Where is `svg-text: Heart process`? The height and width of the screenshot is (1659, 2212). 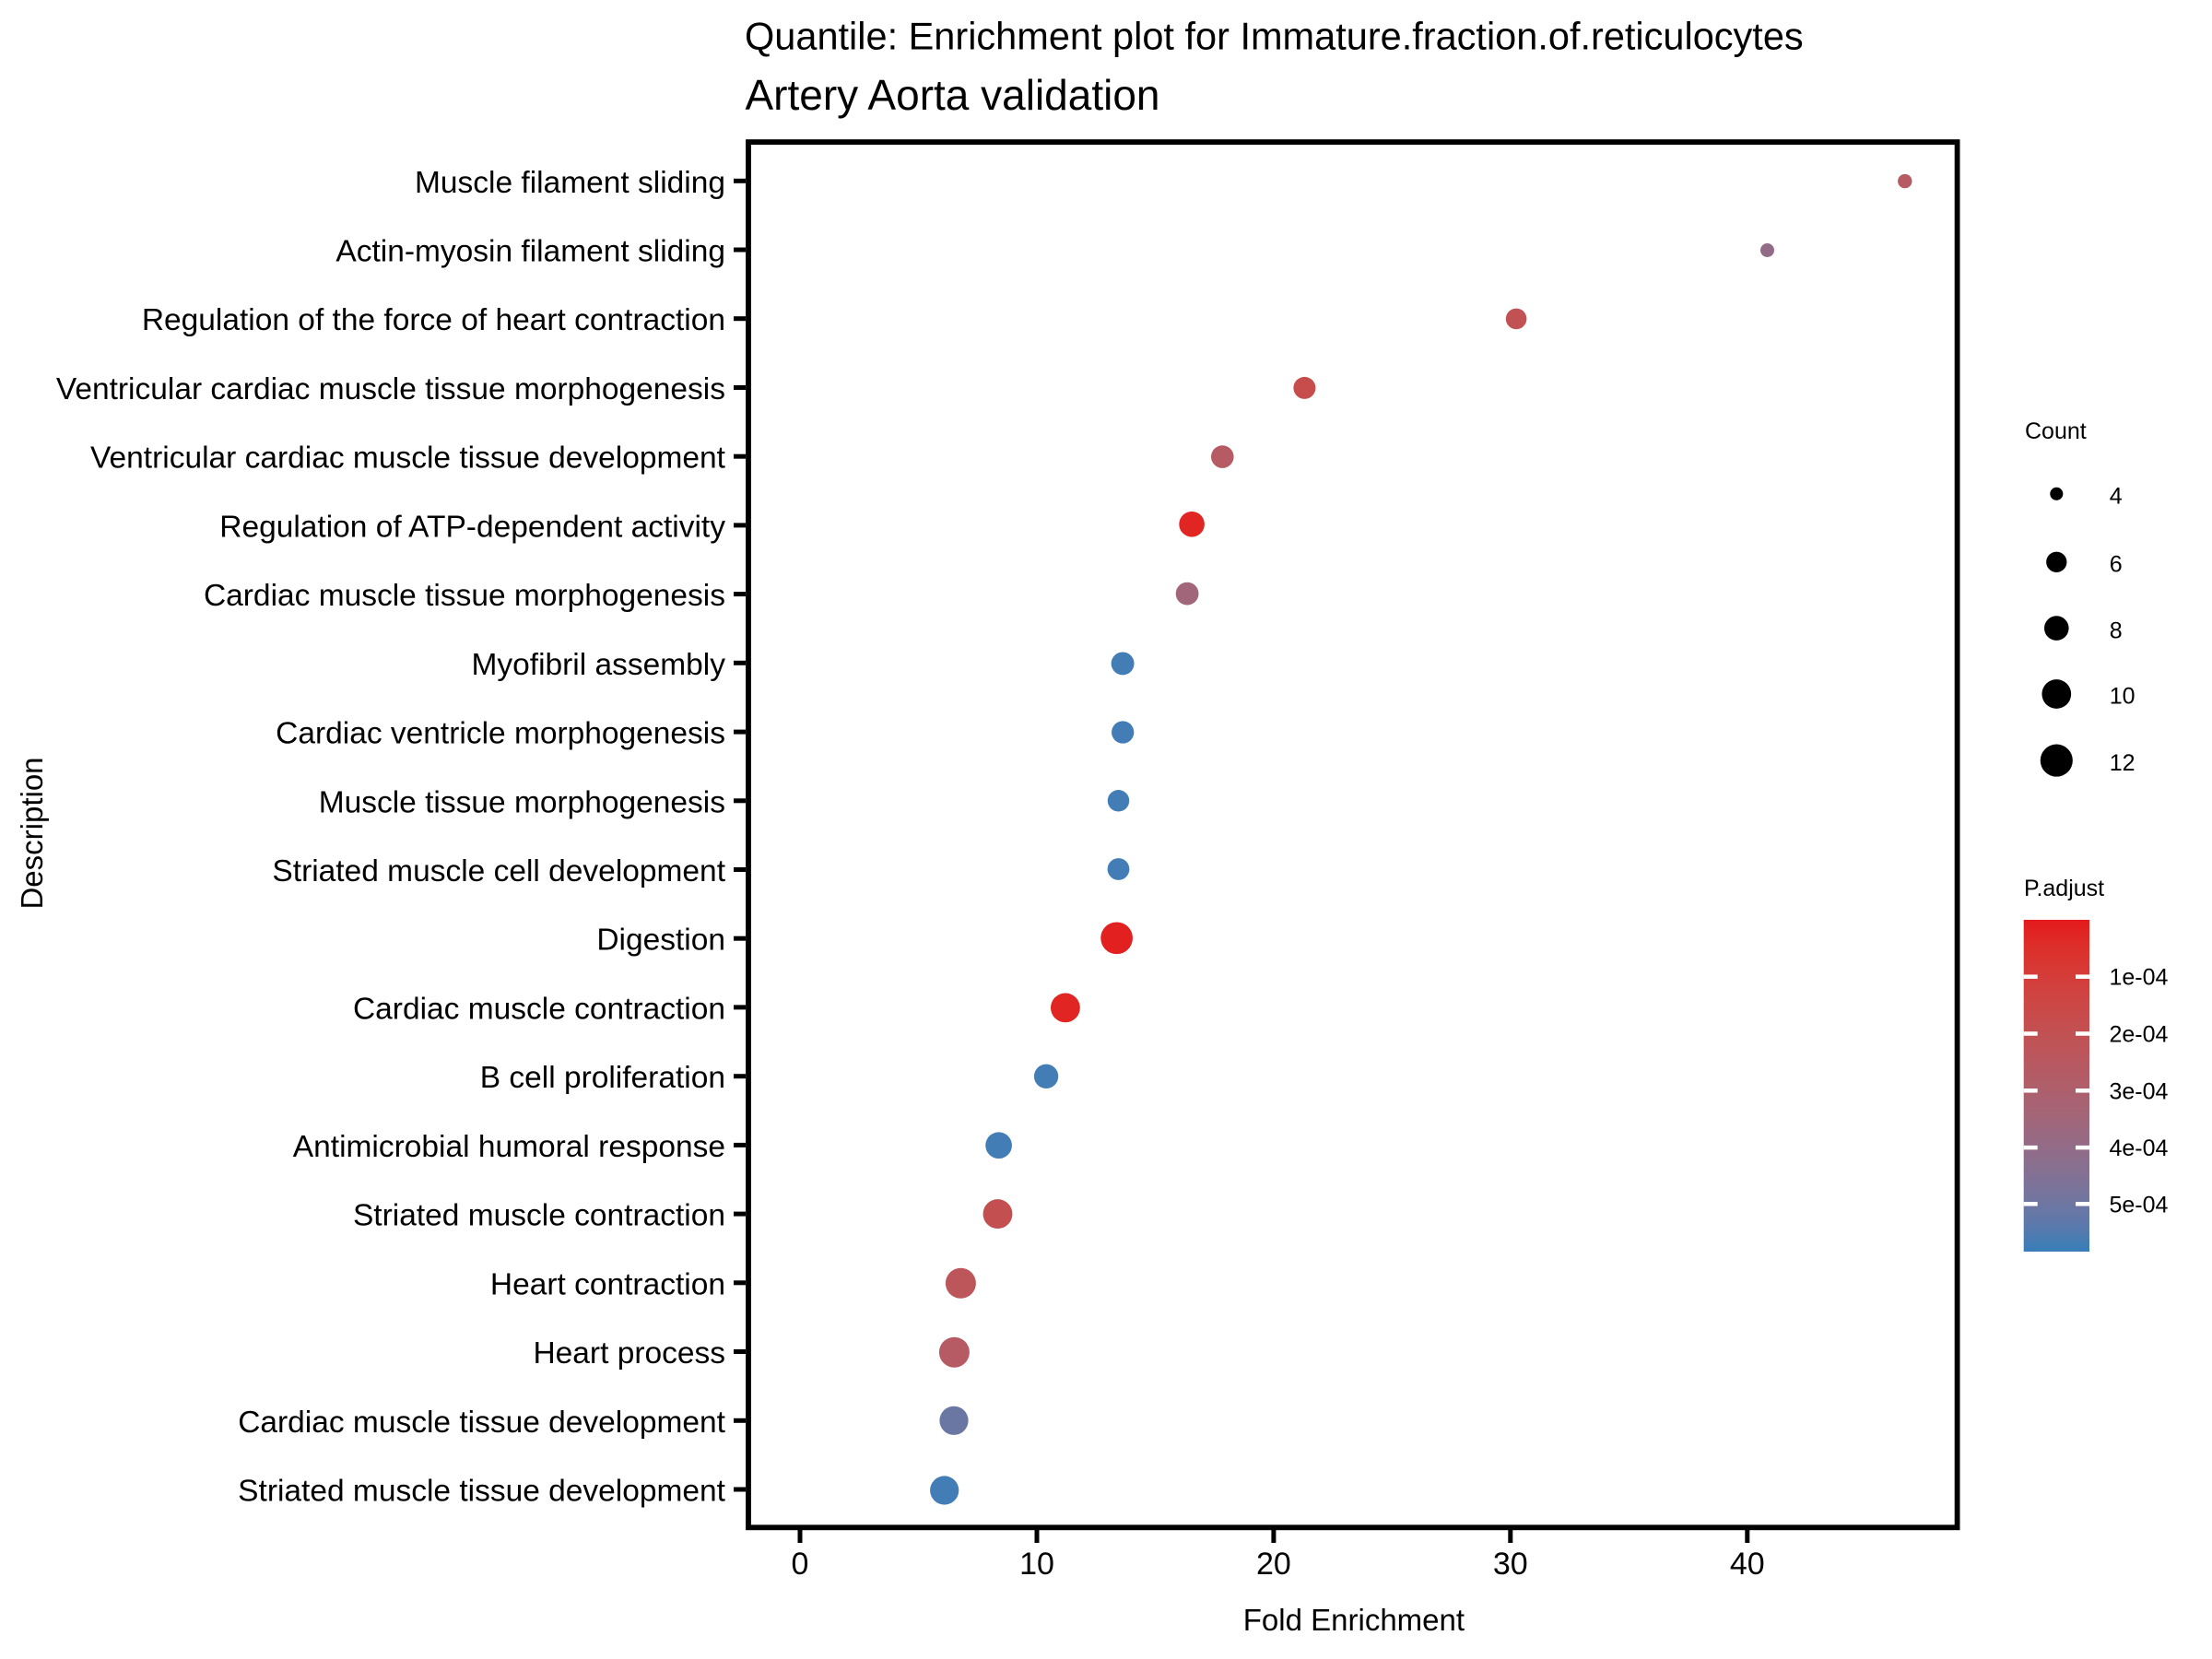
svg-text: Heart process is located at coordinates (629, 1353).